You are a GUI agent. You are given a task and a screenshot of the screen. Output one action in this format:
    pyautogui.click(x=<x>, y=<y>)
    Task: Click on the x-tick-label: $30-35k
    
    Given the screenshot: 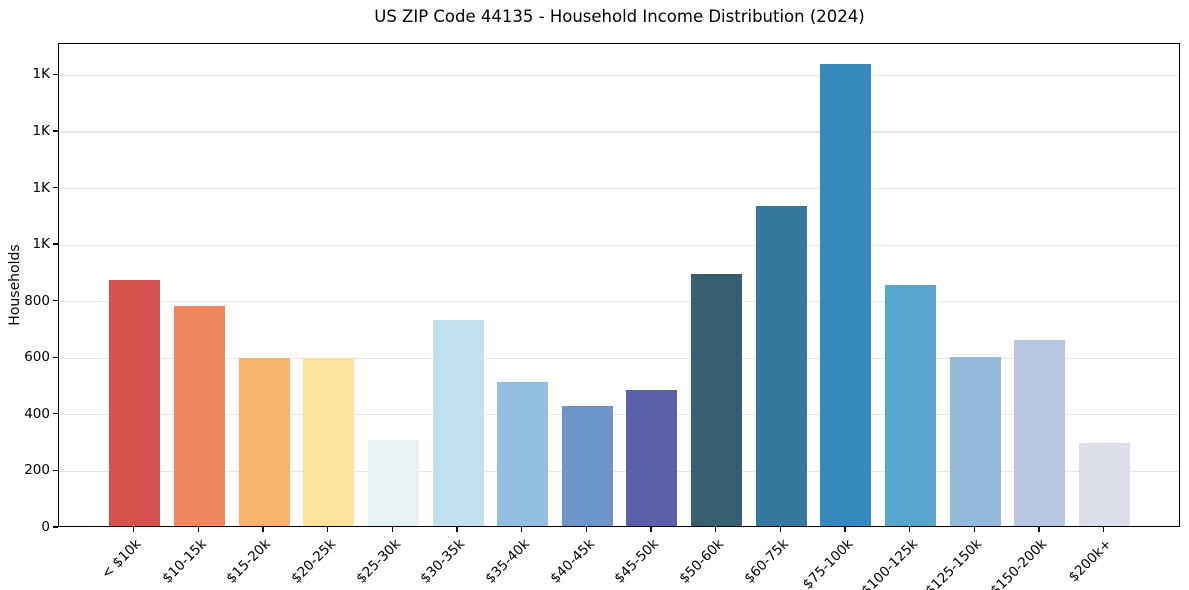 What is the action you would take?
    pyautogui.click(x=443, y=561)
    